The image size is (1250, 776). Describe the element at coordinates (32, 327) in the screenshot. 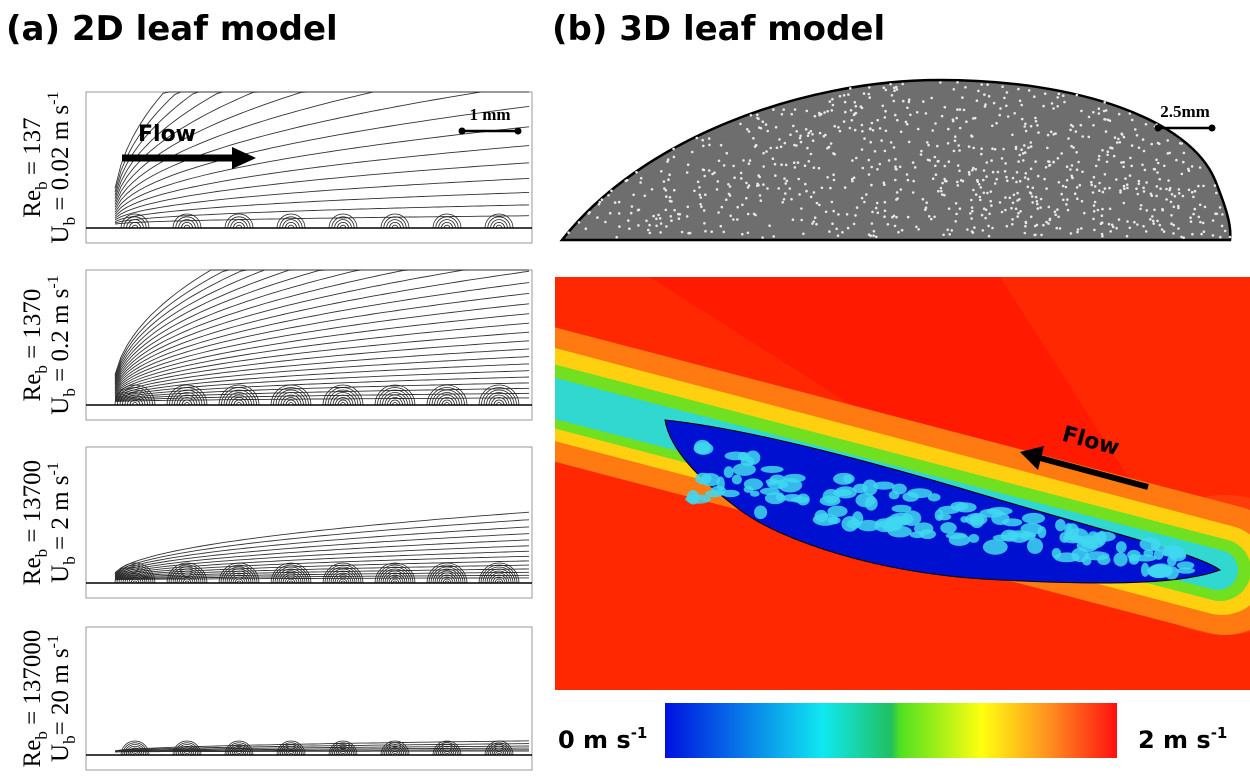

I see `text: = 1370` at that location.